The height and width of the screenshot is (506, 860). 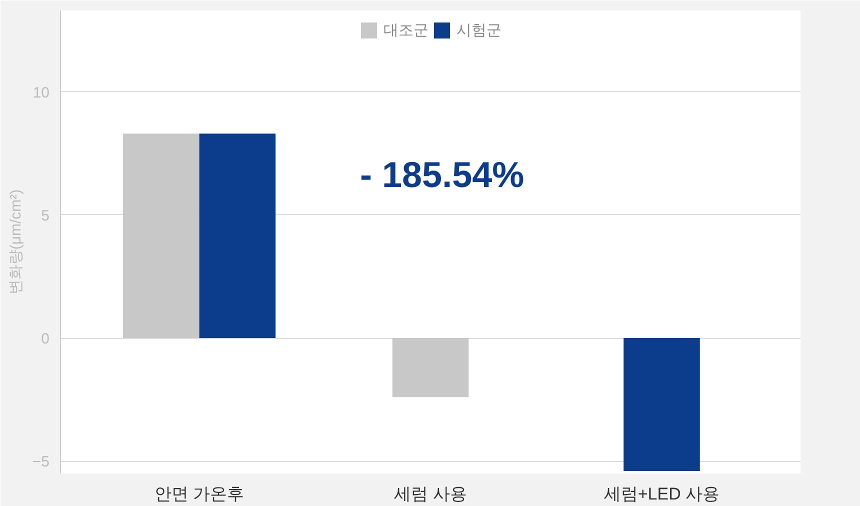 I want to click on legend-label: 시험군, so click(x=479, y=30).